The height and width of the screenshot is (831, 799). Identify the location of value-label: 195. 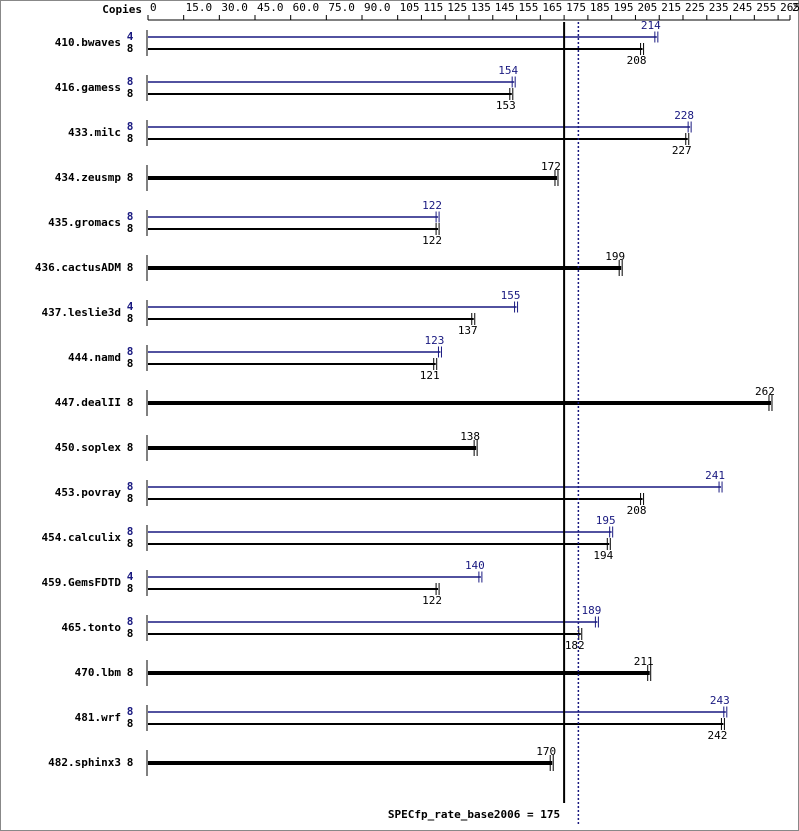
(606, 520).